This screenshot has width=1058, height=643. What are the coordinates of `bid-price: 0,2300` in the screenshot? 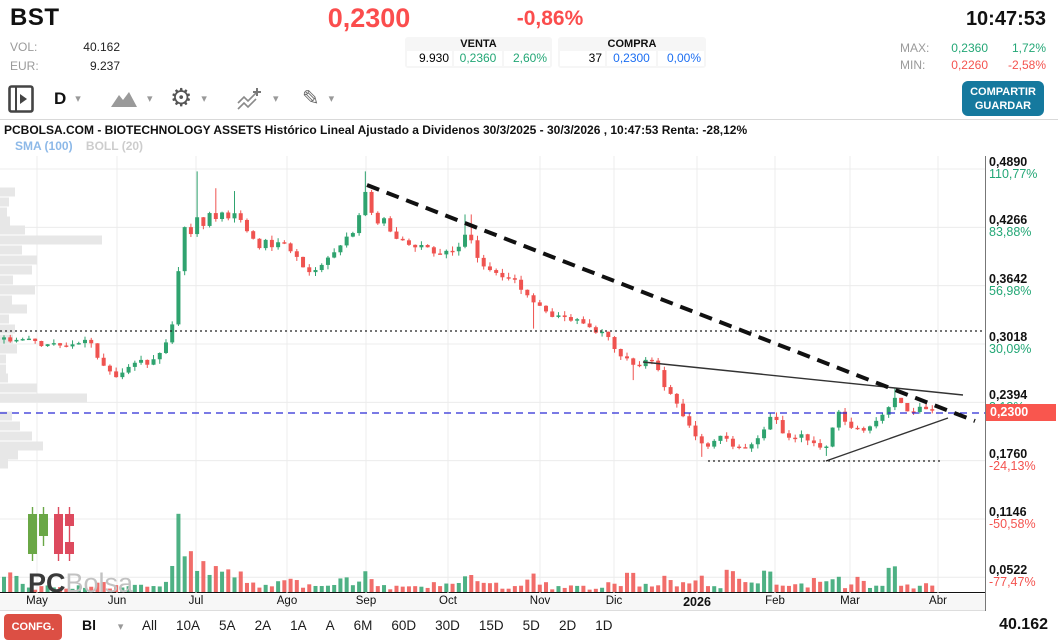 It's located at (631, 58).